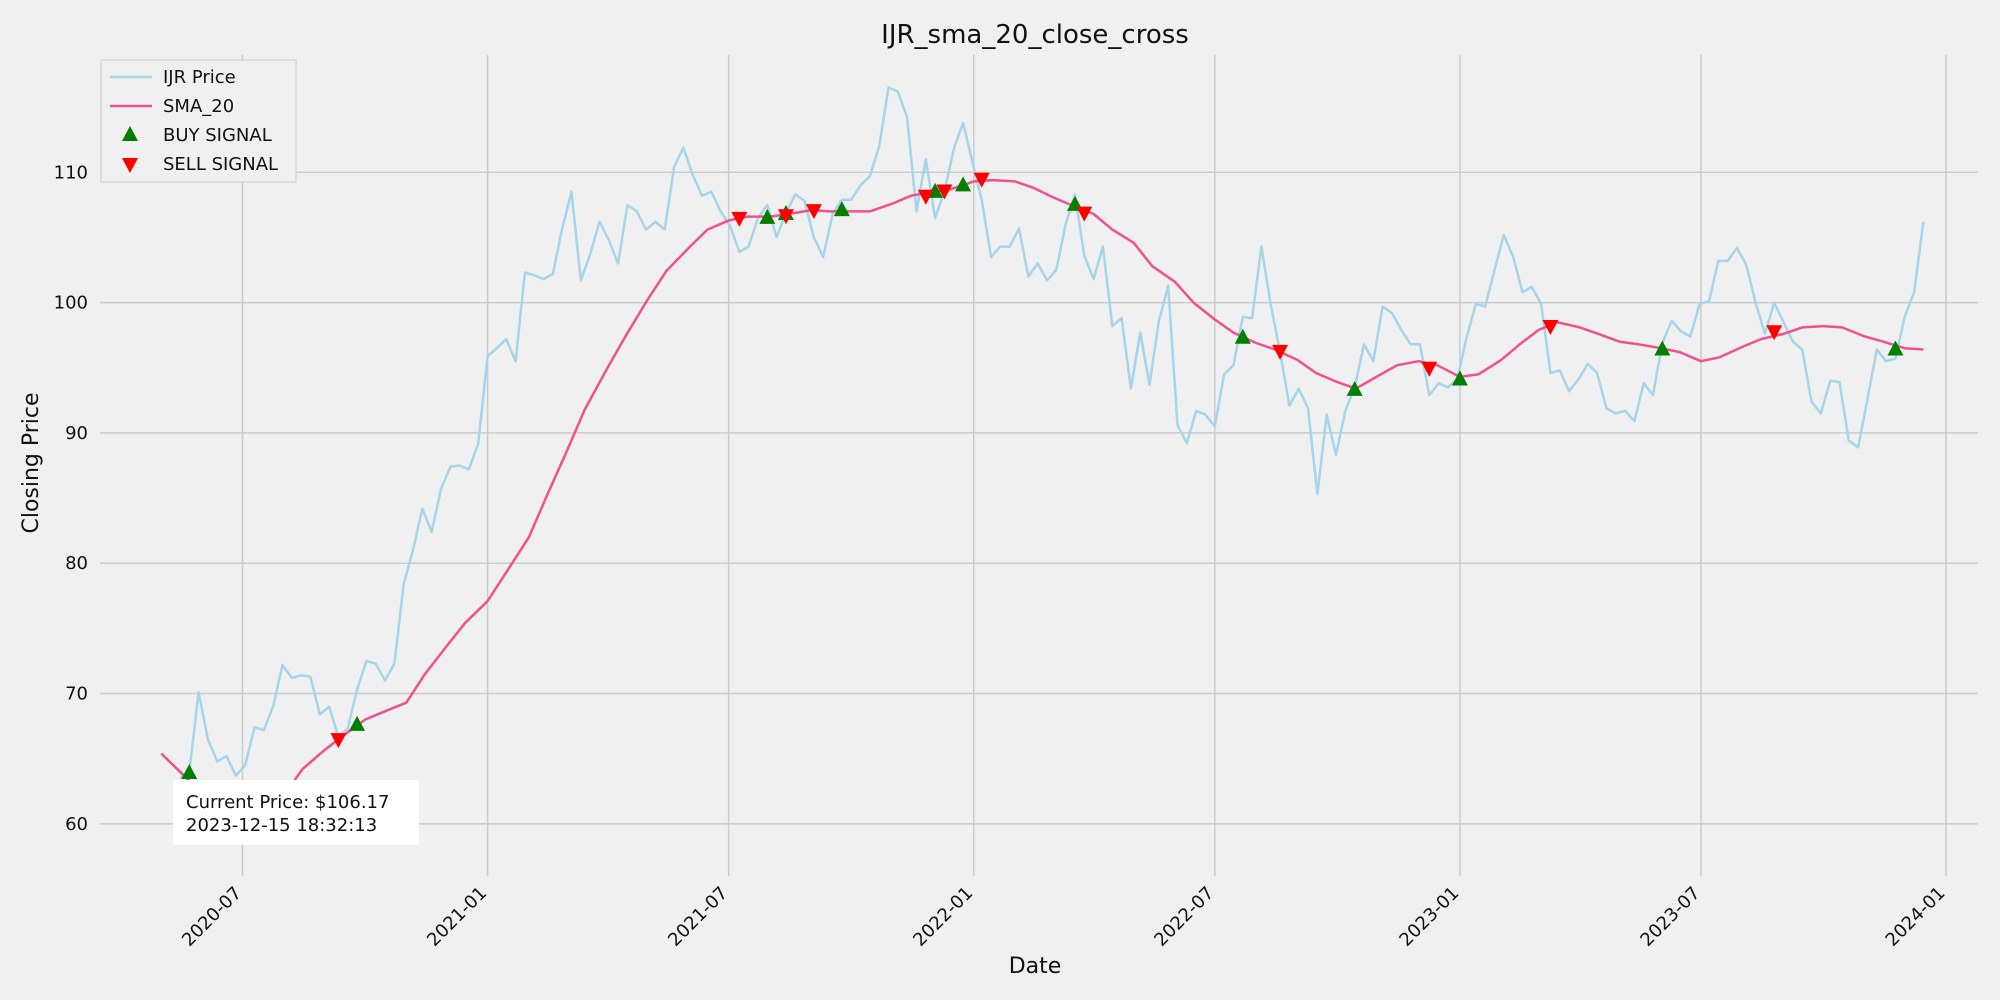 This screenshot has height=1000, width=2000. I want to click on legend: IJR Price SMA_20 BUY SIGNAL SELL SIGNAL, so click(198, 121).